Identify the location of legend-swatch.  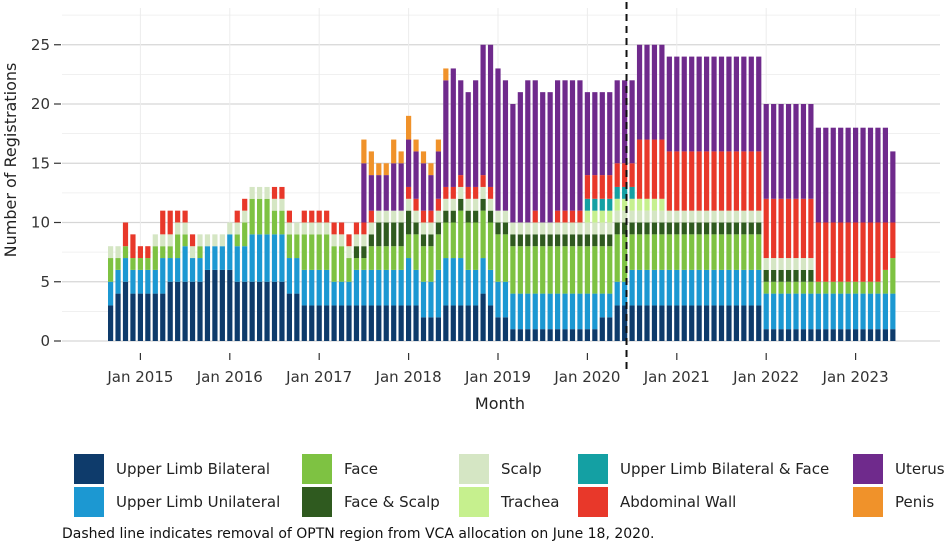
(868, 469).